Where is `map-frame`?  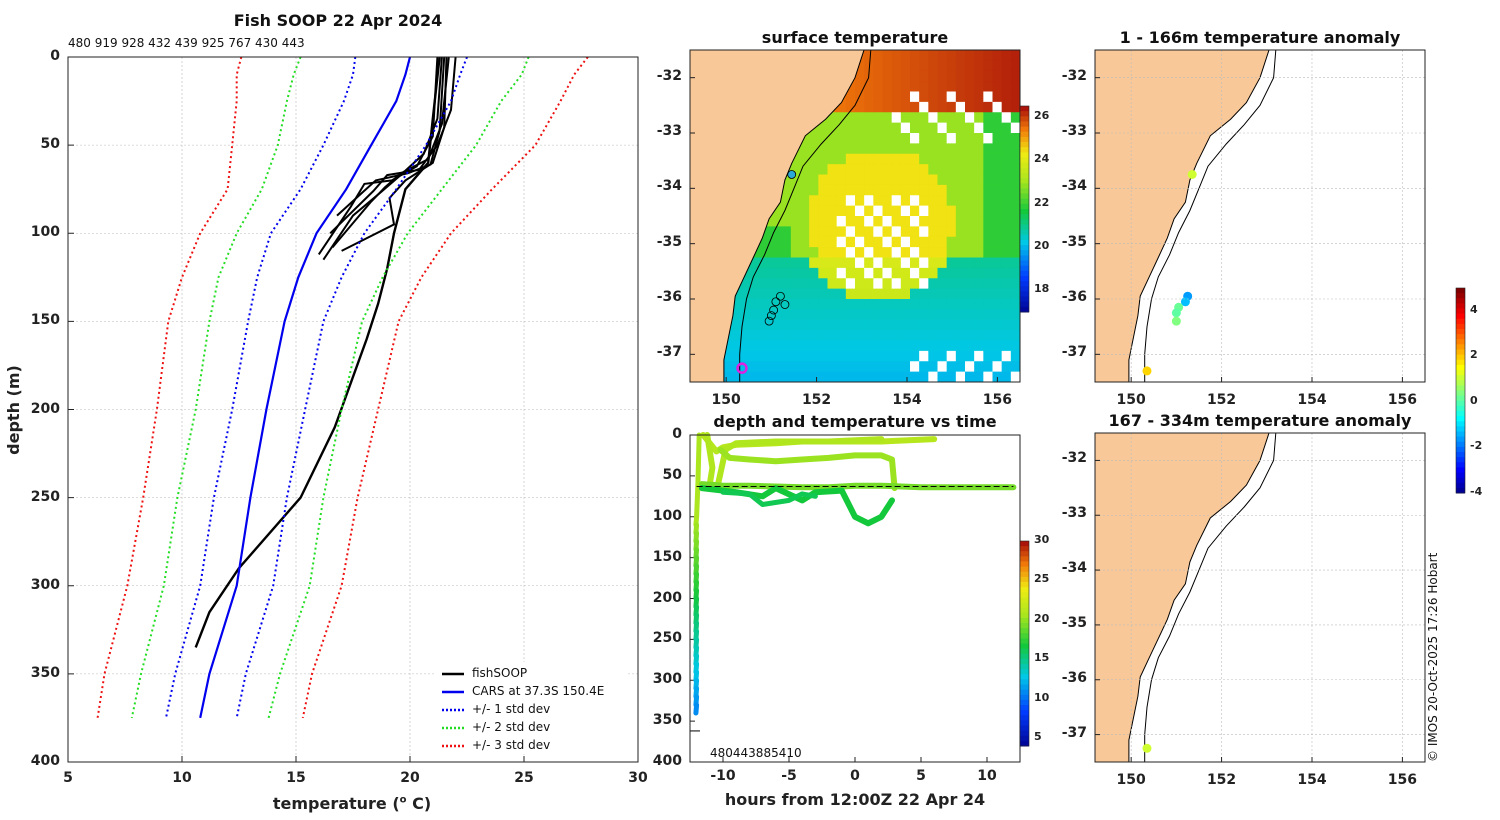
map-frame is located at coordinates (1260, 216).